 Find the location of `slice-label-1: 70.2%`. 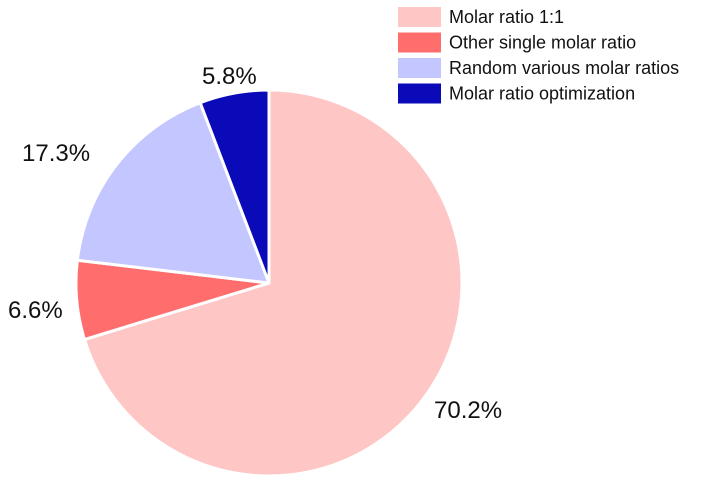

slice-label-1: 70.2% is located at coordinates (468, 410).